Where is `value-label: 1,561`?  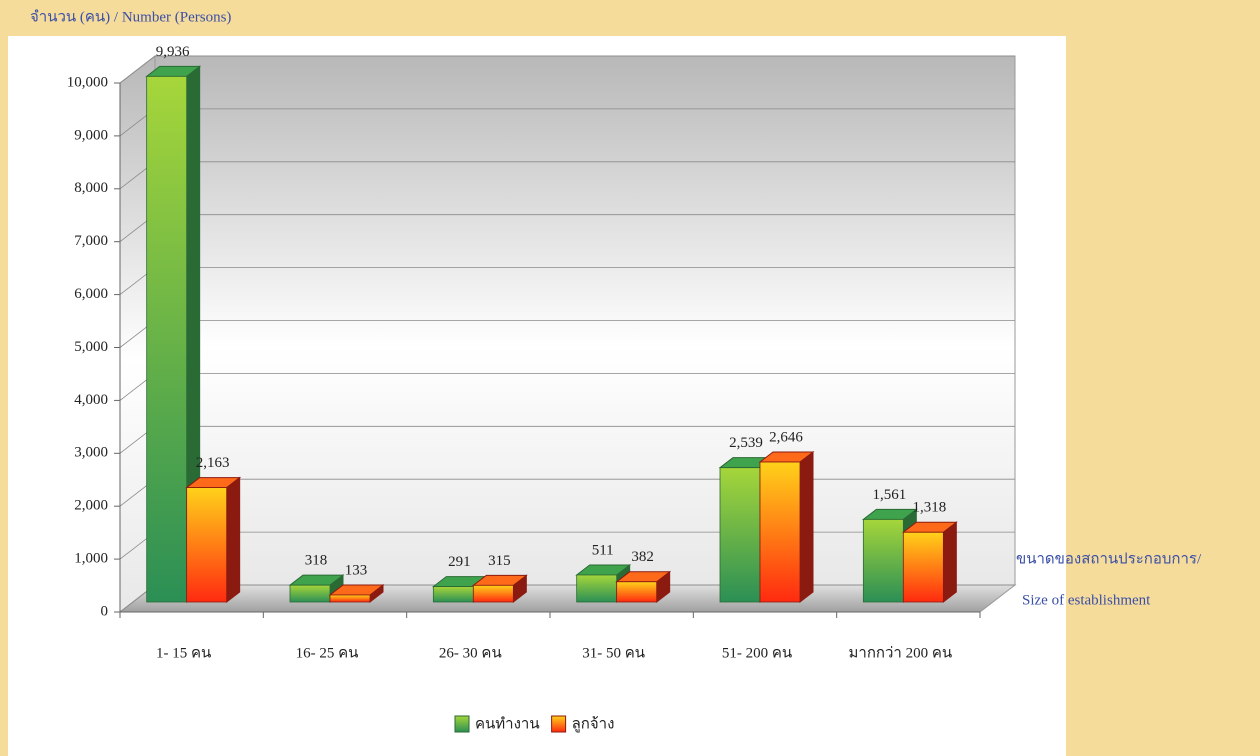
value-label: 1,561 is located at coordinates (889, 495).